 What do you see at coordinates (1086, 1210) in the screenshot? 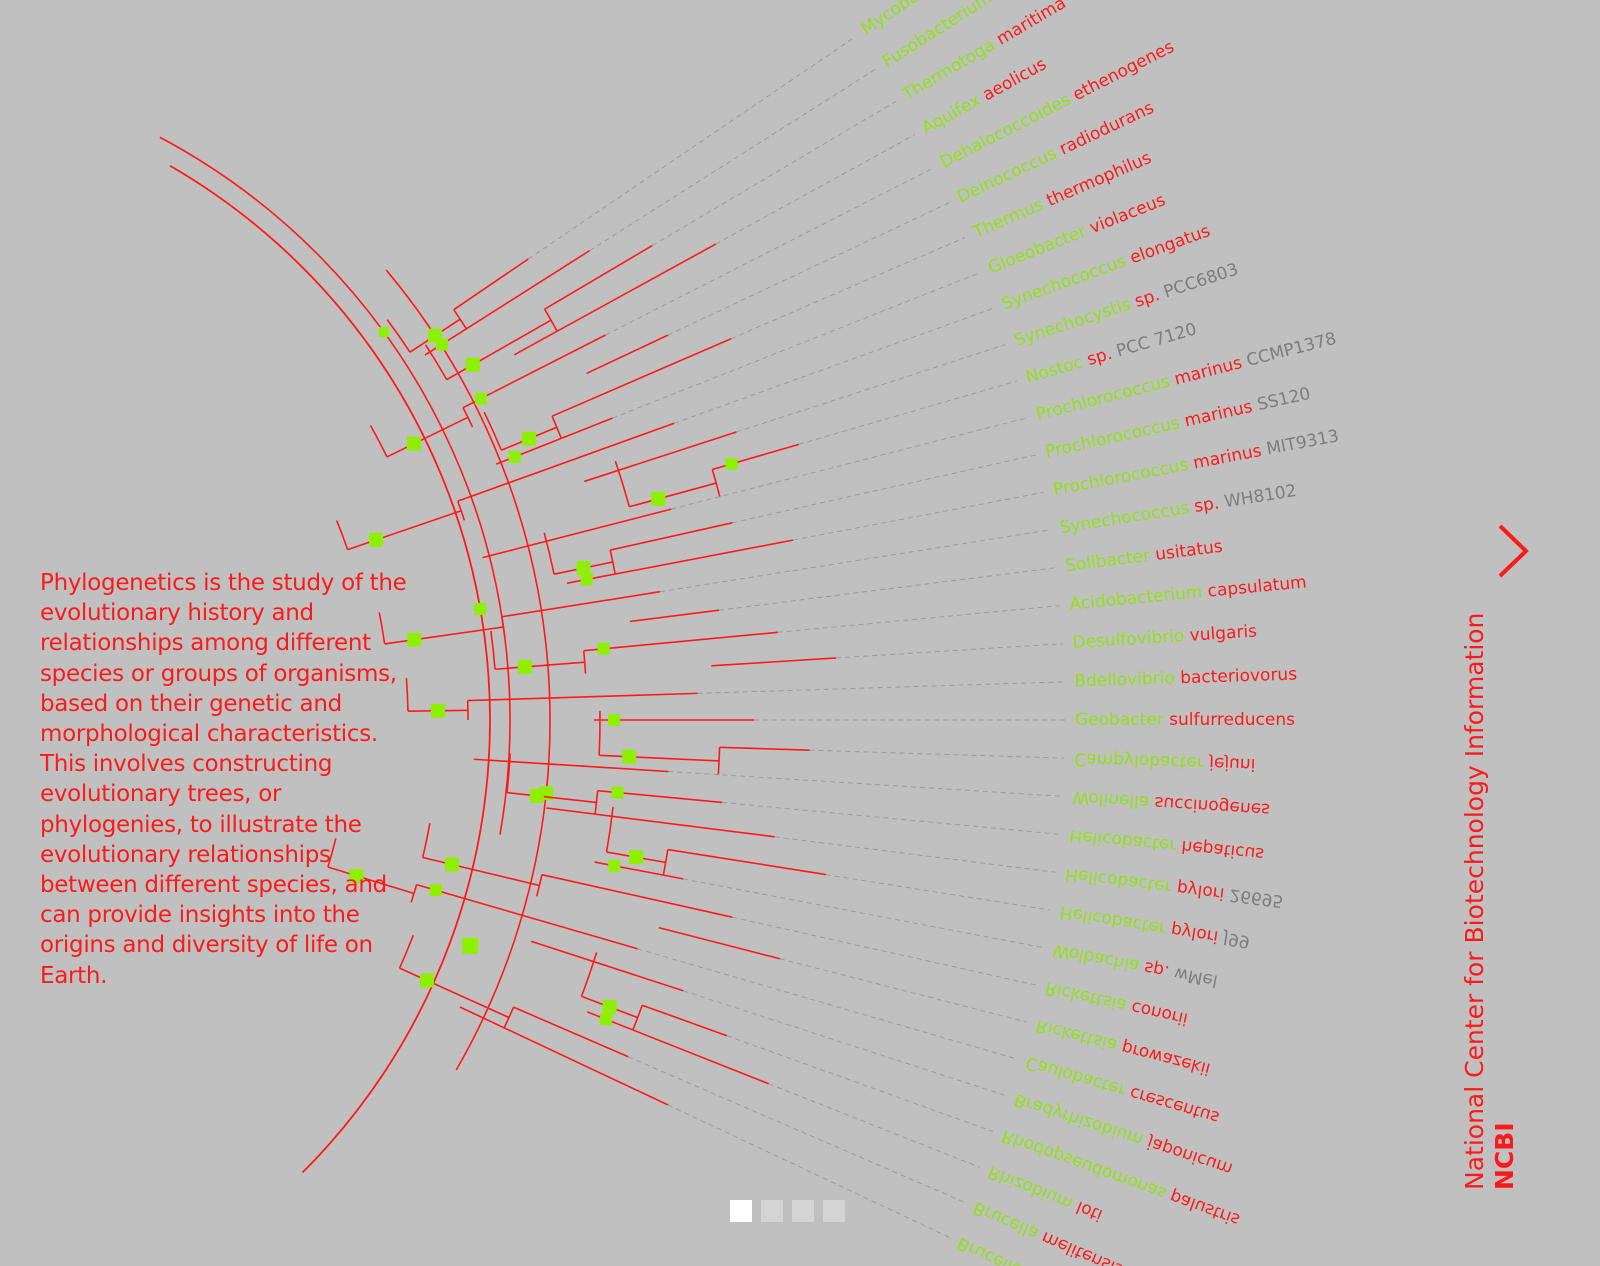
I see `species-species: loti` at bounding box center [1086, 1210].